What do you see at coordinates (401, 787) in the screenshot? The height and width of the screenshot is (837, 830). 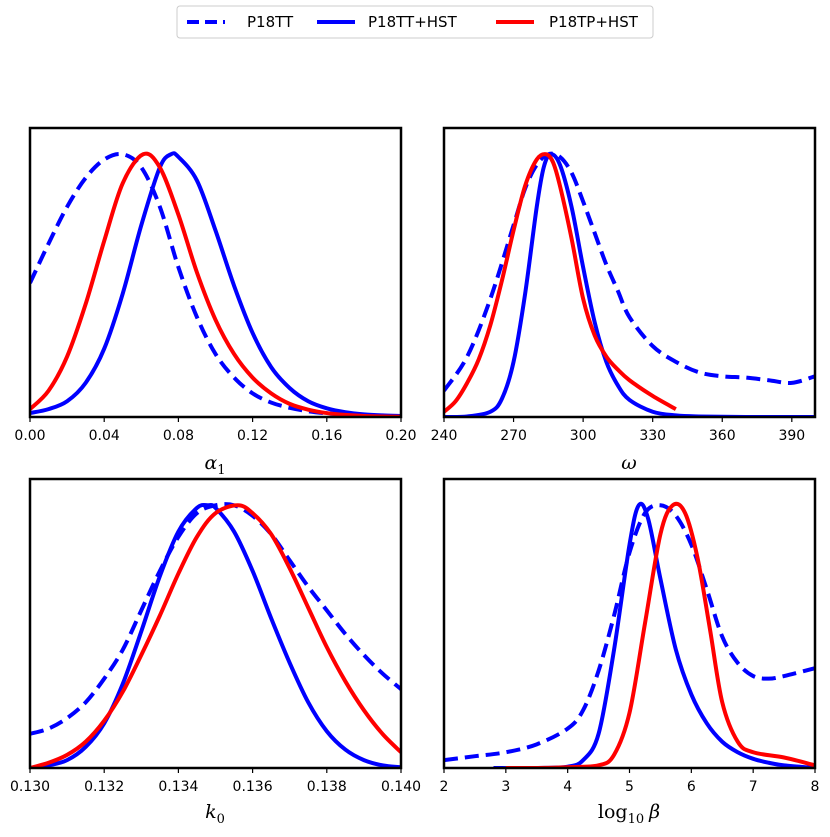 I see `xtick-label: 0.140` at bounding box center [401, 787].